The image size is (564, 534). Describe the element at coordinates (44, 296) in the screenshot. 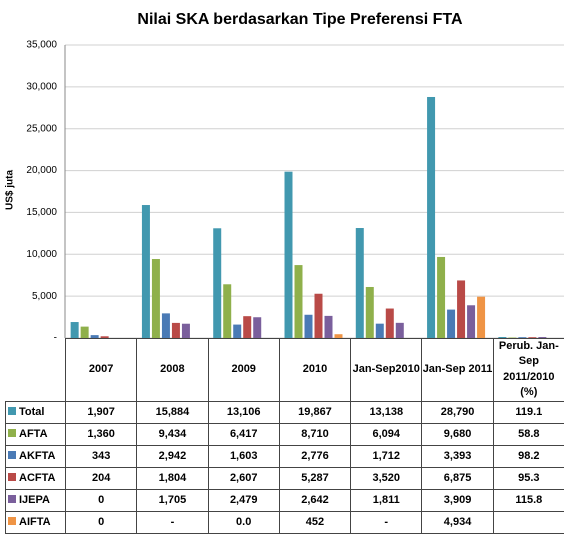

I see `y-tick-label: 5,000` at that location.